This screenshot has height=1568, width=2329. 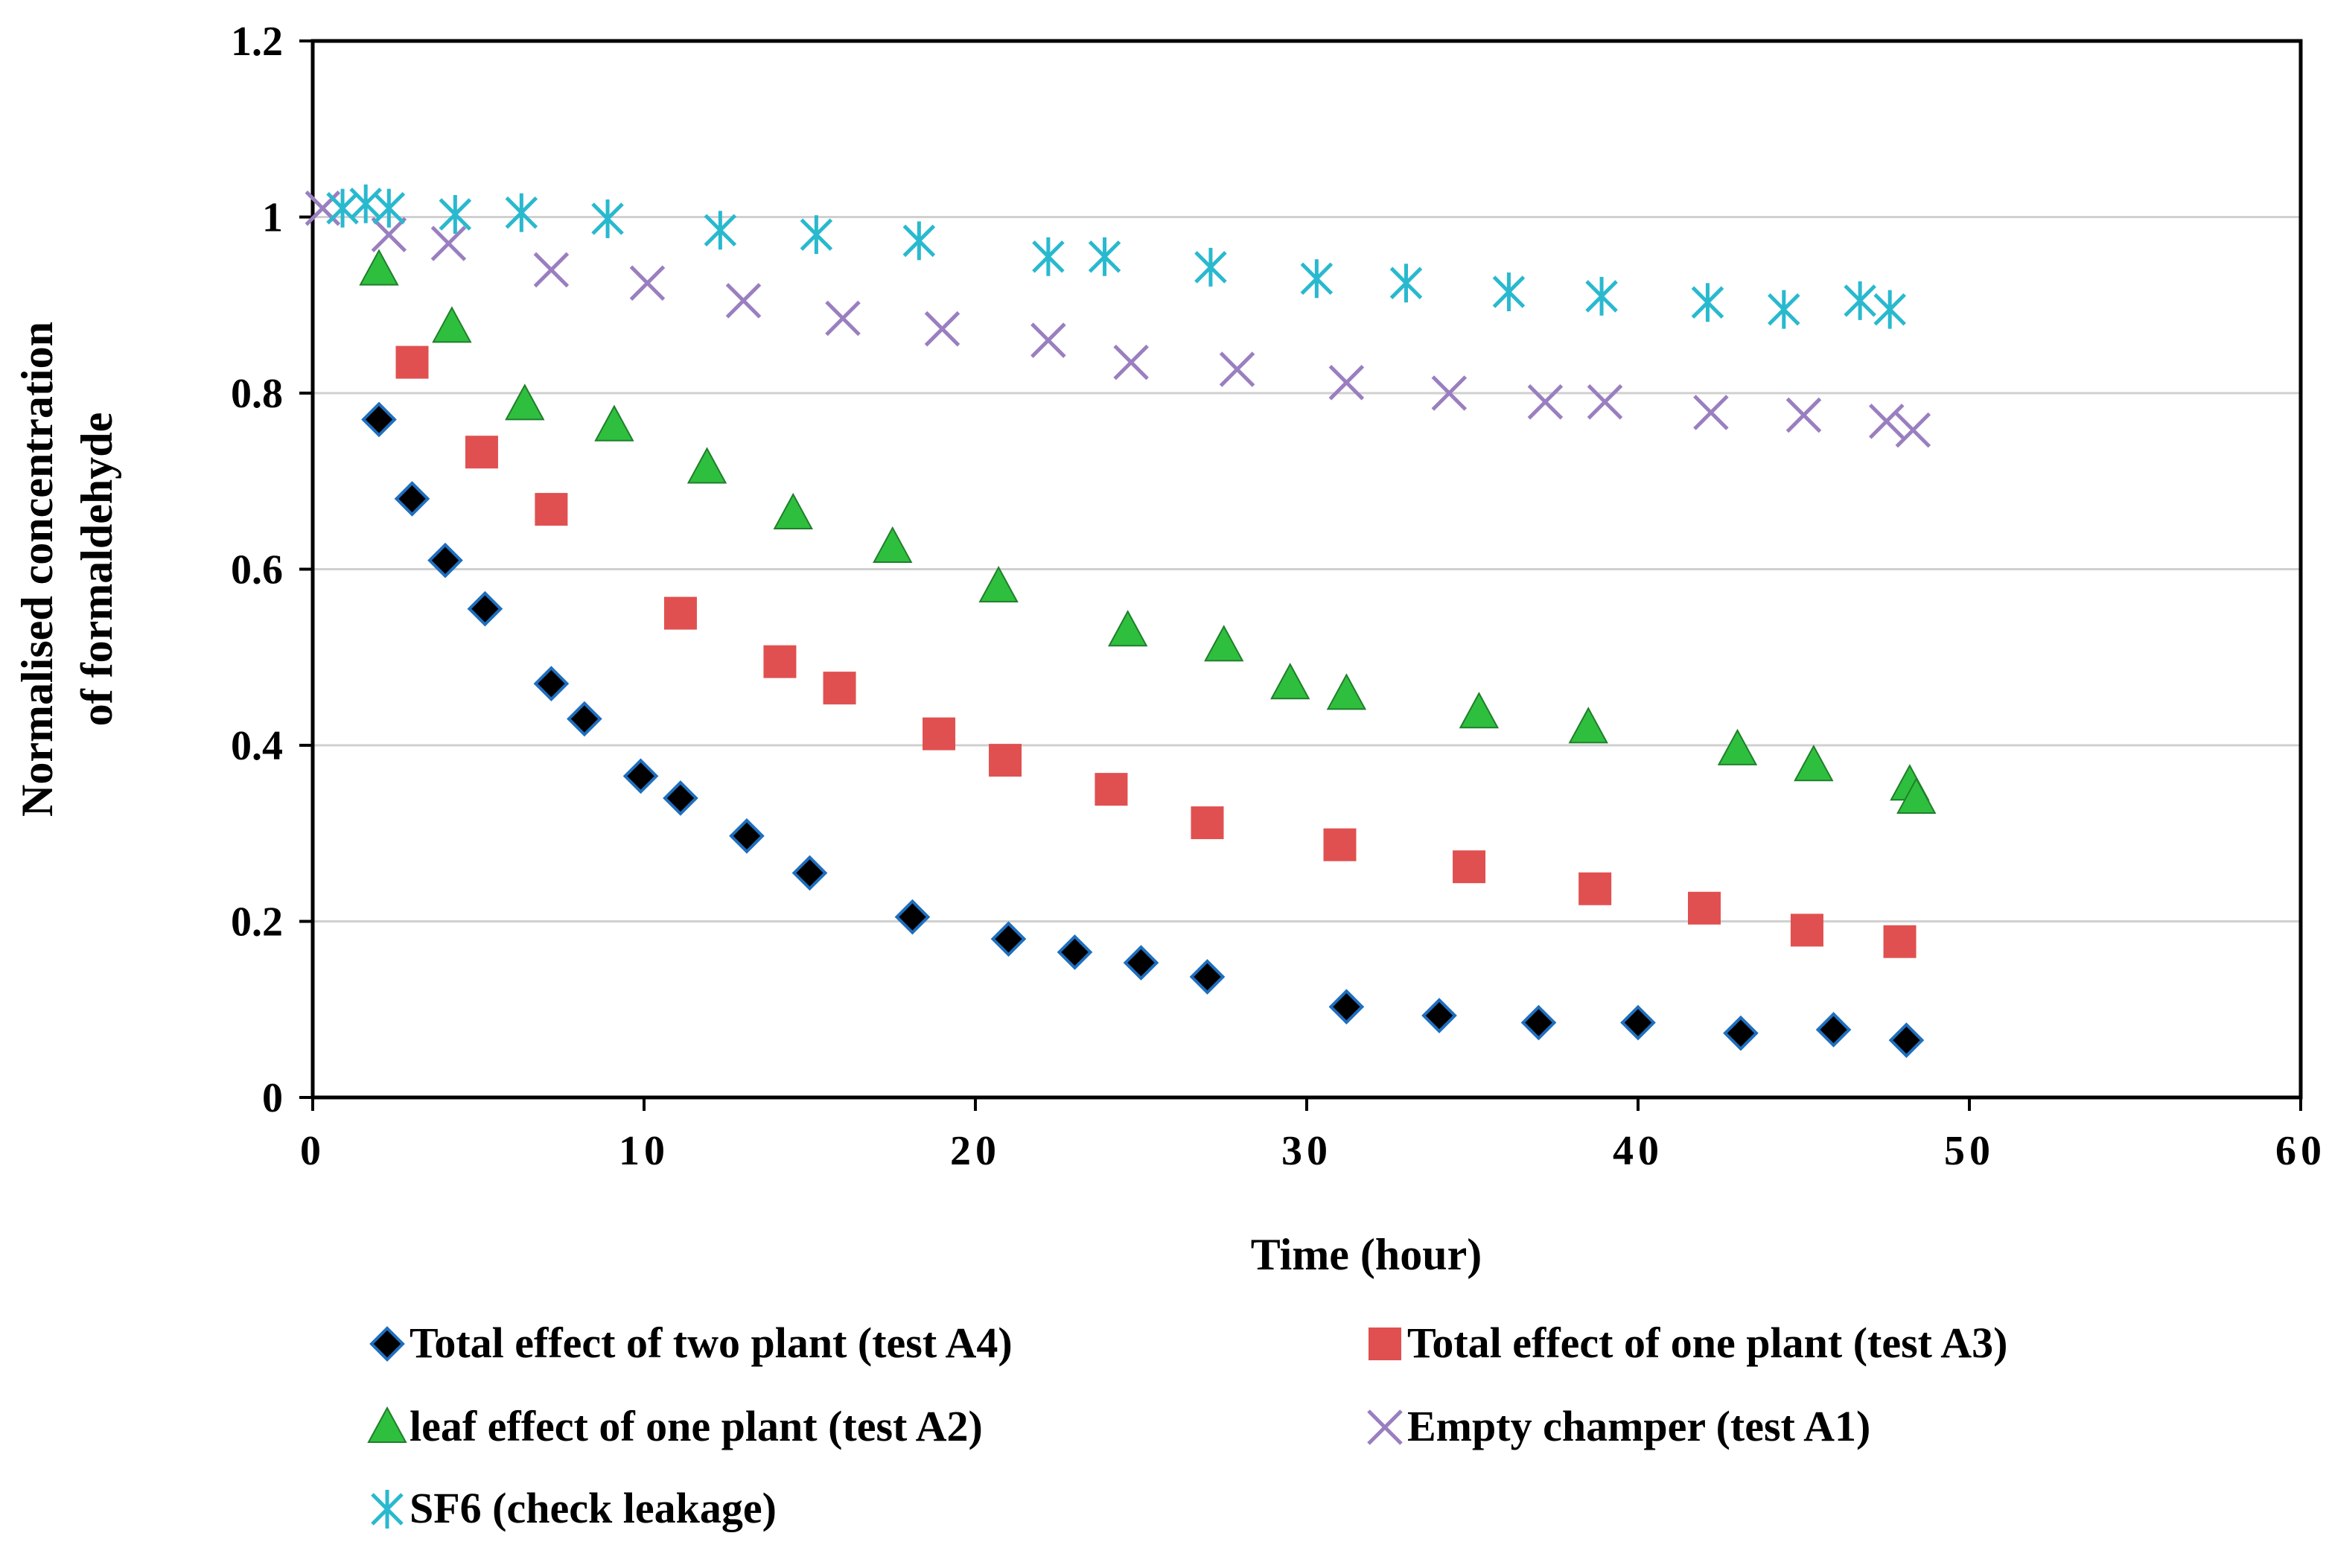 I want to click on x-tick-label: 10, so click(x=644, y=1151).